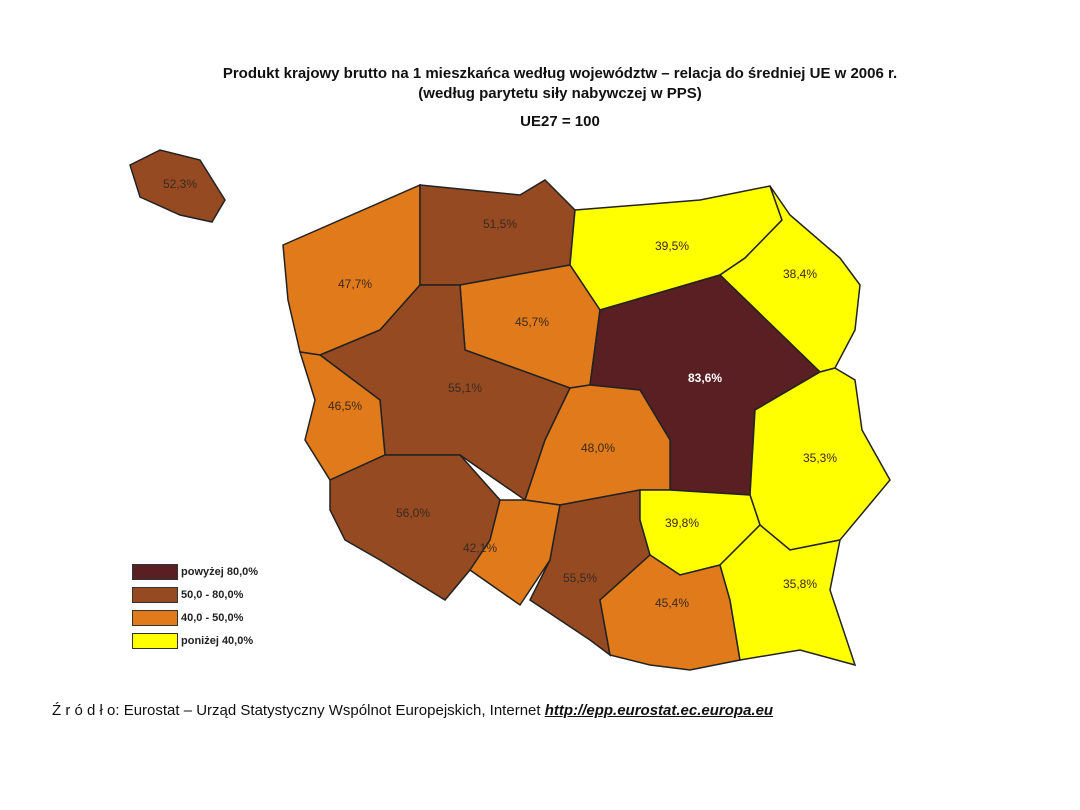 The image size is (1080, 810). Describe the element at coordinates (672, 603) in the screenshot. I see `region-value-label: 45,4%` at that location.